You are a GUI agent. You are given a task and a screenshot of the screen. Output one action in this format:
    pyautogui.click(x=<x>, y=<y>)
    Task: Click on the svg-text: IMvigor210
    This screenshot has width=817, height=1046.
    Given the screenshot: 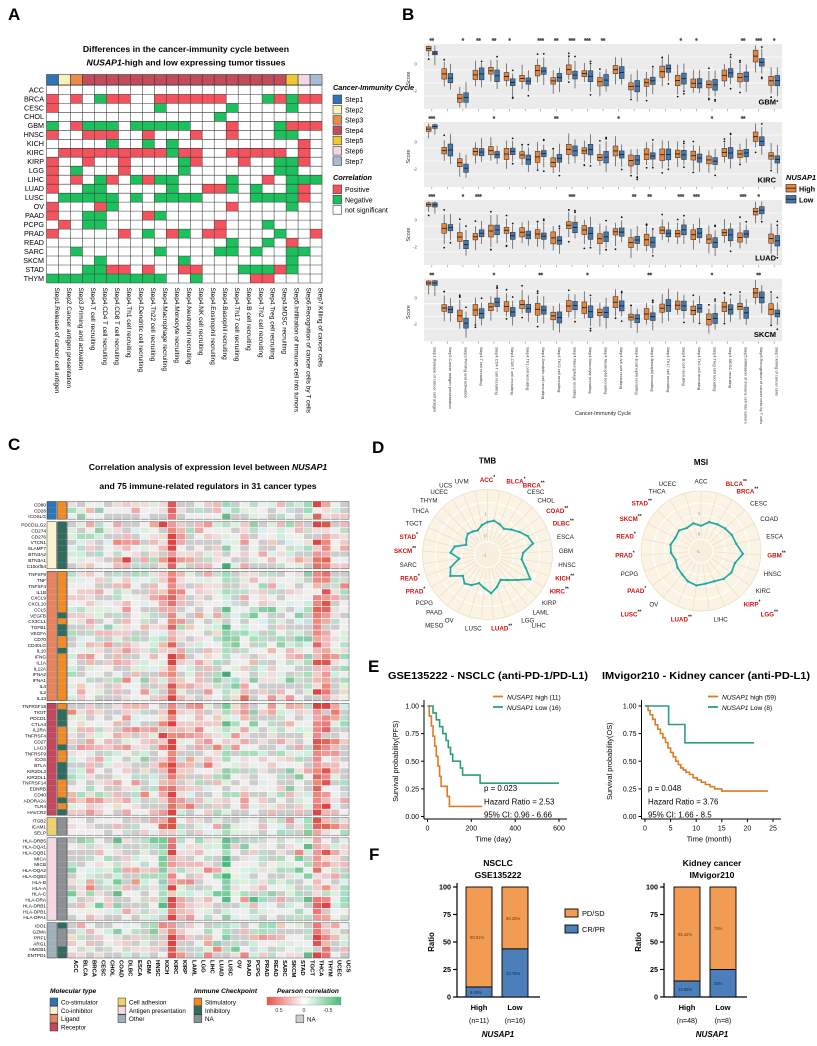 What is the action you would take?
    pyautogui.click(x=712, y=875)
    